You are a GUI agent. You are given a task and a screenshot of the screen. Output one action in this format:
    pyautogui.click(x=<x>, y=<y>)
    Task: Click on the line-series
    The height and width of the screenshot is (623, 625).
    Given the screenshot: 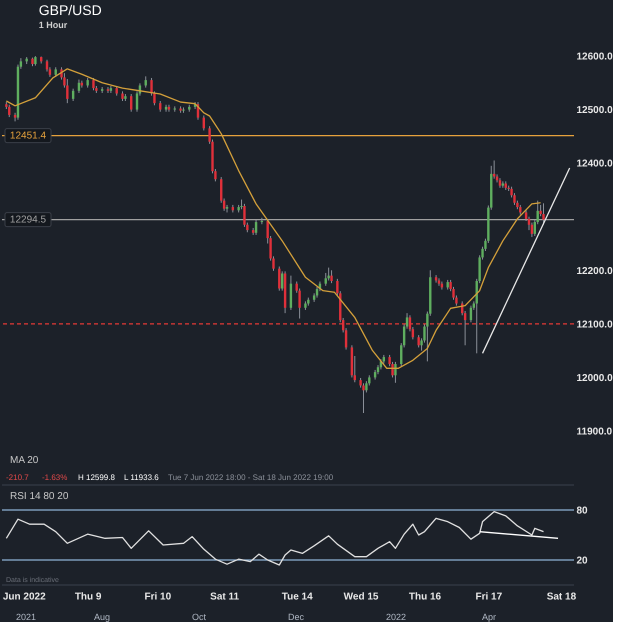 What is the action you would take?
    pyautogui.click(x=275, y=538)
    